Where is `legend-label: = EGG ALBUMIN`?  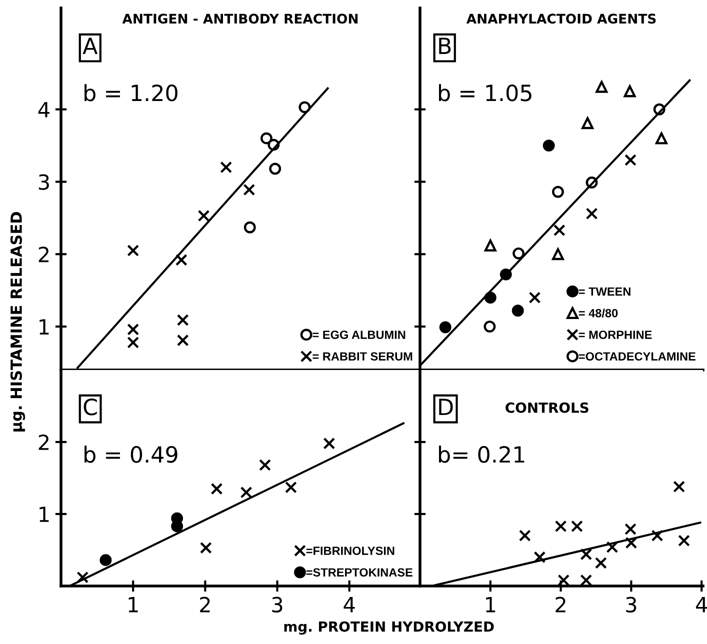 legend-label: = EGG ALBUMIN is located at coordinates (359, 334).